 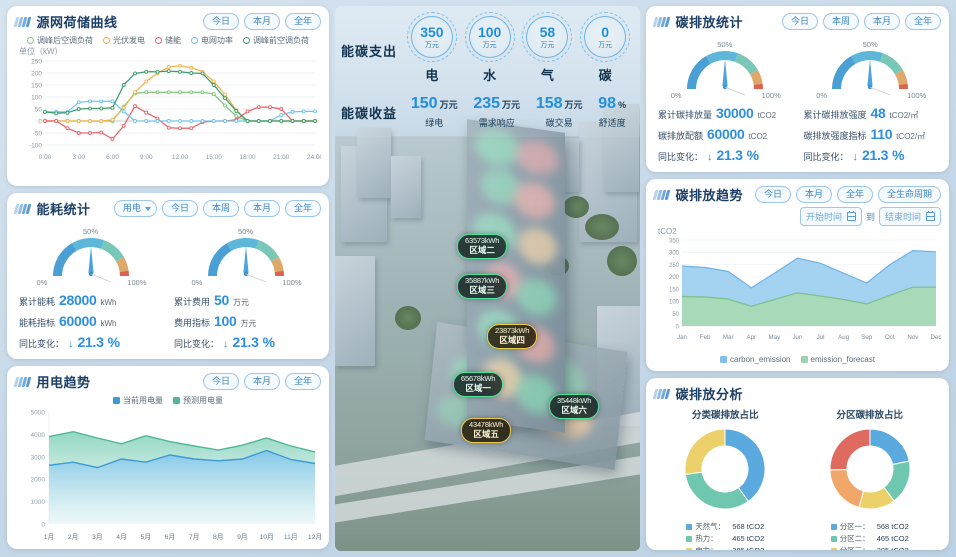 I want to click on stat-label: 同比变化：, so click(x=42, y=344).